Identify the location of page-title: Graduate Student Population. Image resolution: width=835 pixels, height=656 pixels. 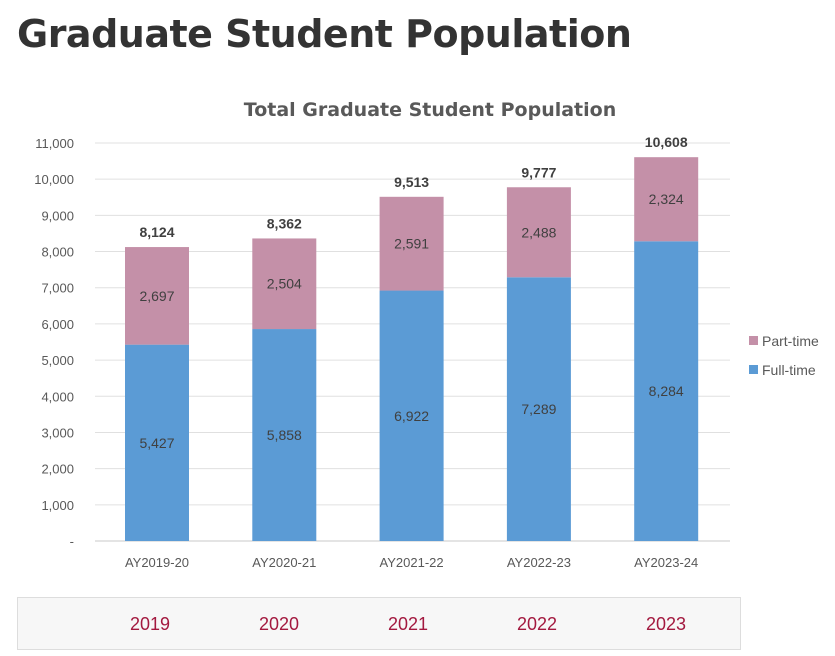
(324, 34).